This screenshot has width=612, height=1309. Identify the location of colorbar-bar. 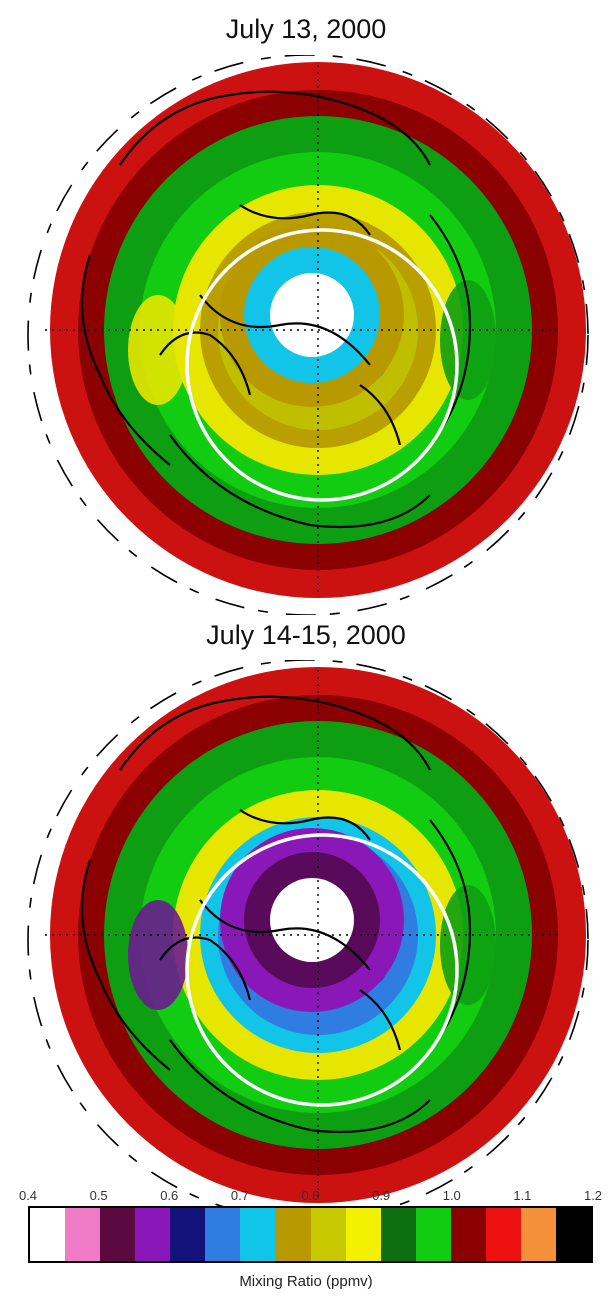
(310, 1234).